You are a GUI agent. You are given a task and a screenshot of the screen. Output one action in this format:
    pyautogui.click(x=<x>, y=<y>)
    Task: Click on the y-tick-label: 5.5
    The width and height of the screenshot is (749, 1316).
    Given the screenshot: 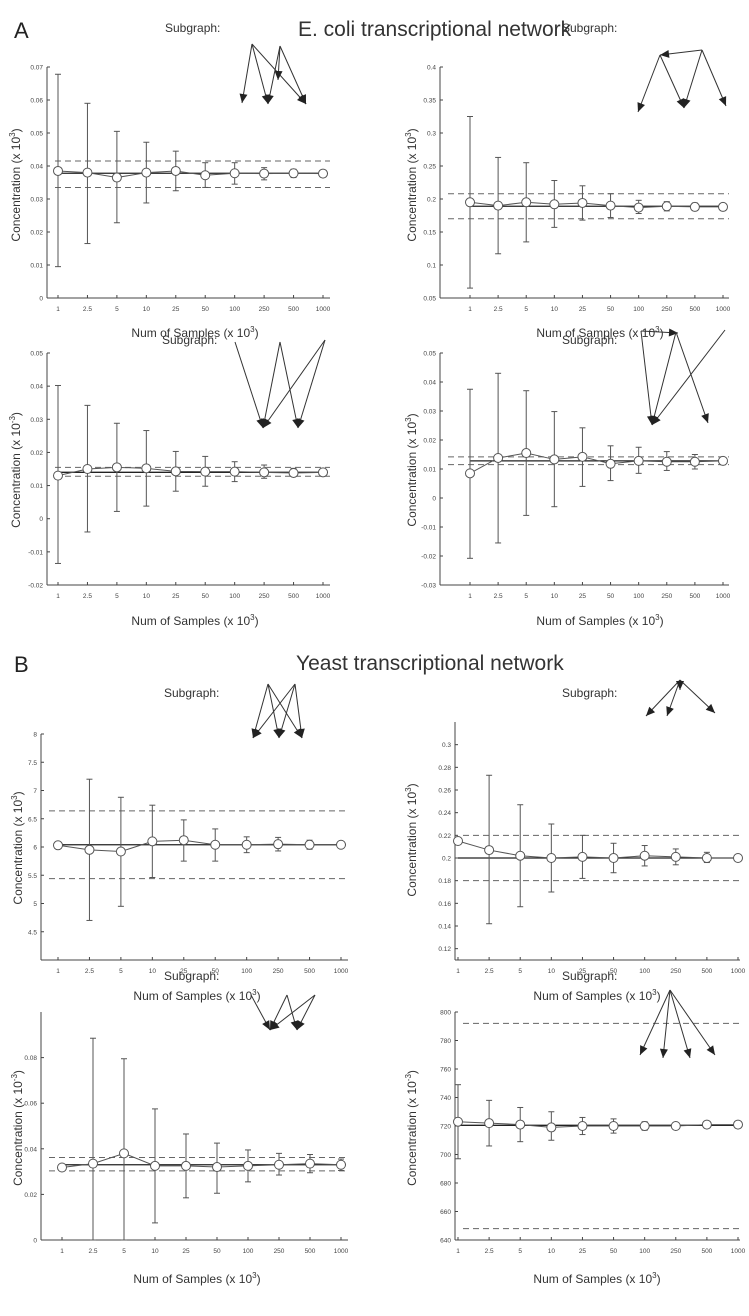 What is the action you would take?
    pyautogui.click(x=32, y=876)
    